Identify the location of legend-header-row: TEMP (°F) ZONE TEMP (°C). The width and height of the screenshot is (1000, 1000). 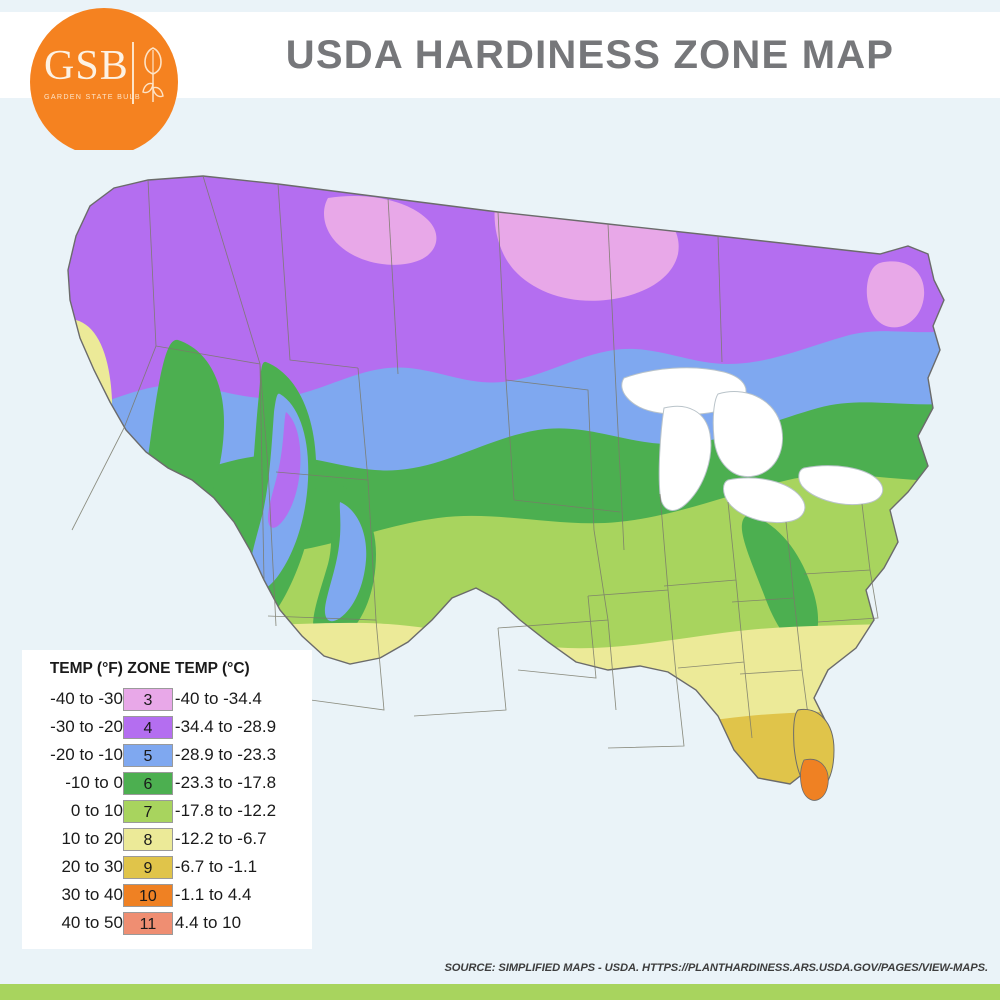
(166, 672).